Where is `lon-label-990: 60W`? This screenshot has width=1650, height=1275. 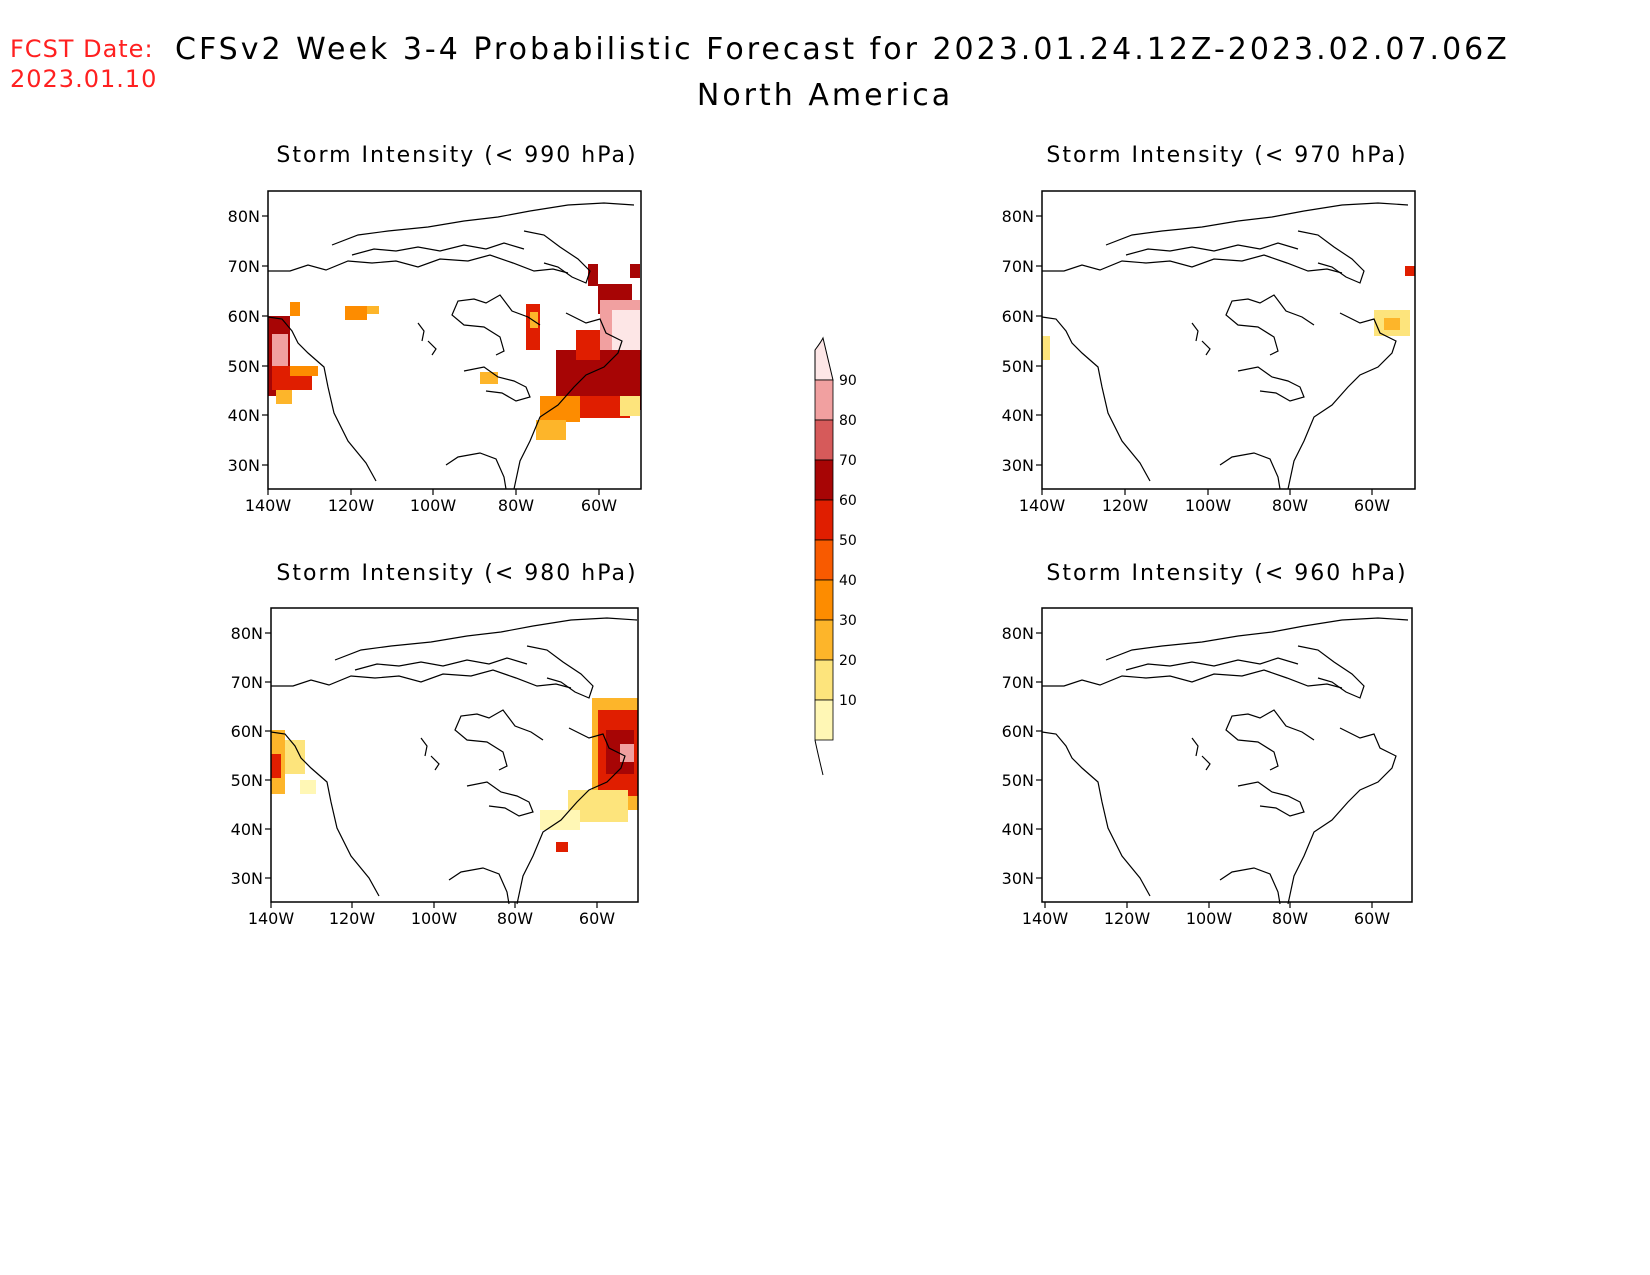 lon-label-990: 60W is located at coordinates (599, 505).